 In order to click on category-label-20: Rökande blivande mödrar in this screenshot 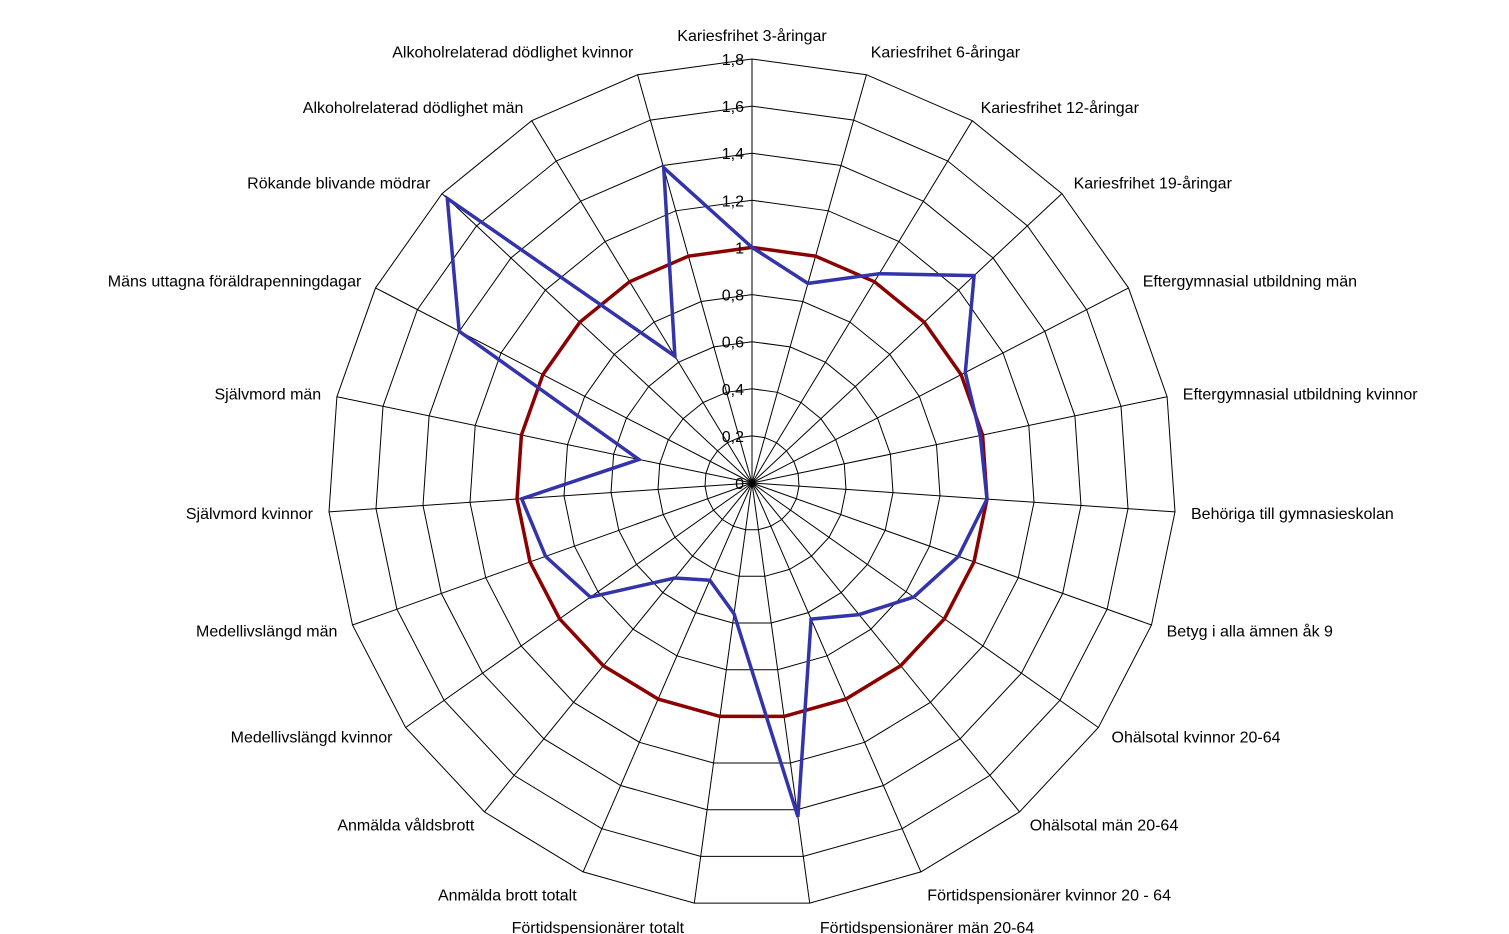, I will do `click(339, 184)`.